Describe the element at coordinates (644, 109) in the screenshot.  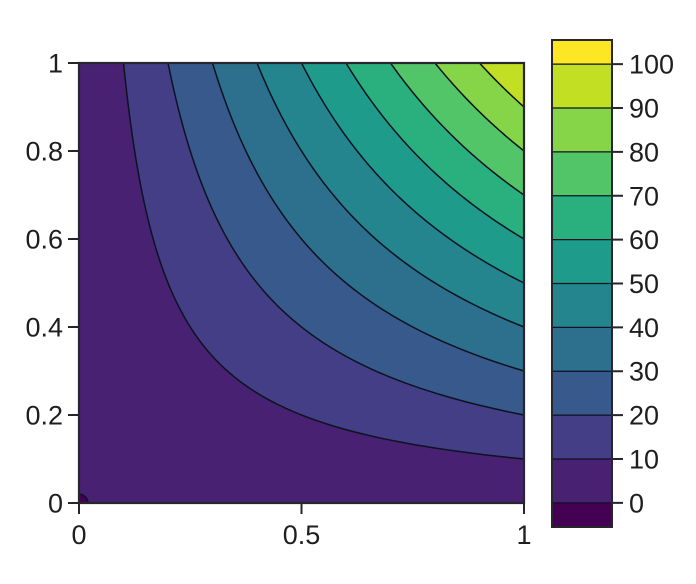
I see `colorbar-tick-label: 90` at that location.